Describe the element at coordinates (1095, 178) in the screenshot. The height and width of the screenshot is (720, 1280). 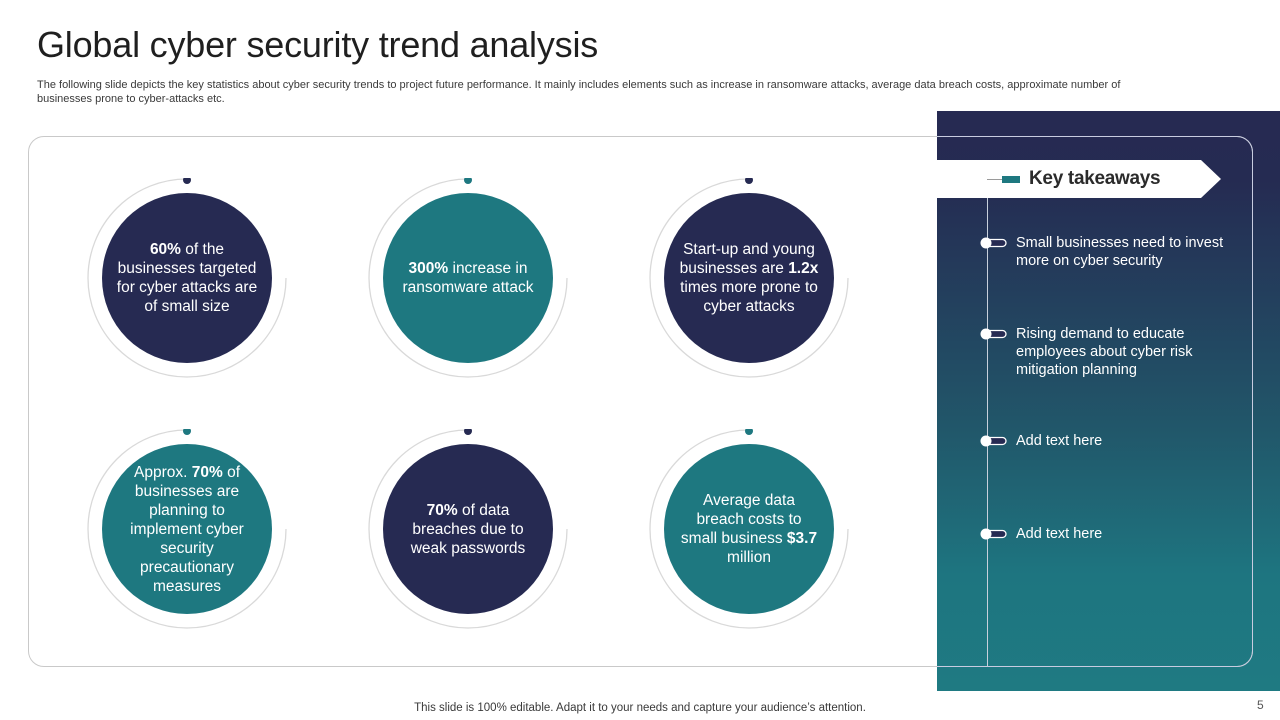
I see `key-takeaways-heading: Key takeaways` at that location.